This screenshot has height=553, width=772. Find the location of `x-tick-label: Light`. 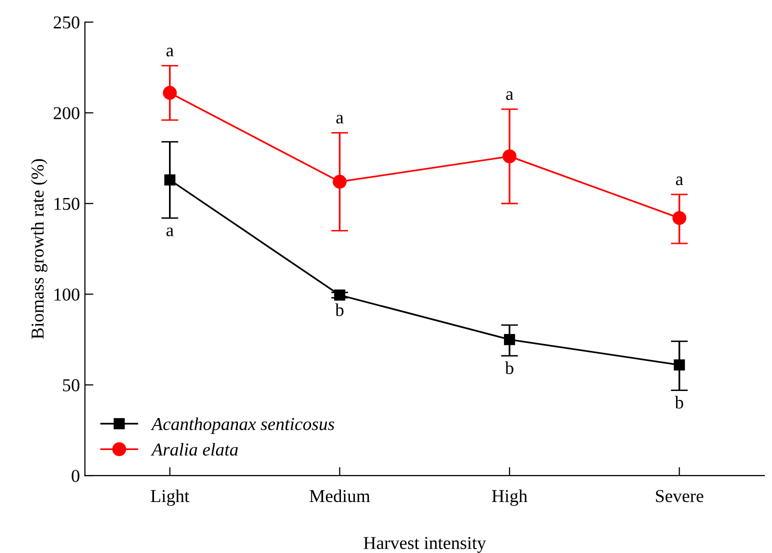

x-tick-label: Light is located at coordinates (170, 497).